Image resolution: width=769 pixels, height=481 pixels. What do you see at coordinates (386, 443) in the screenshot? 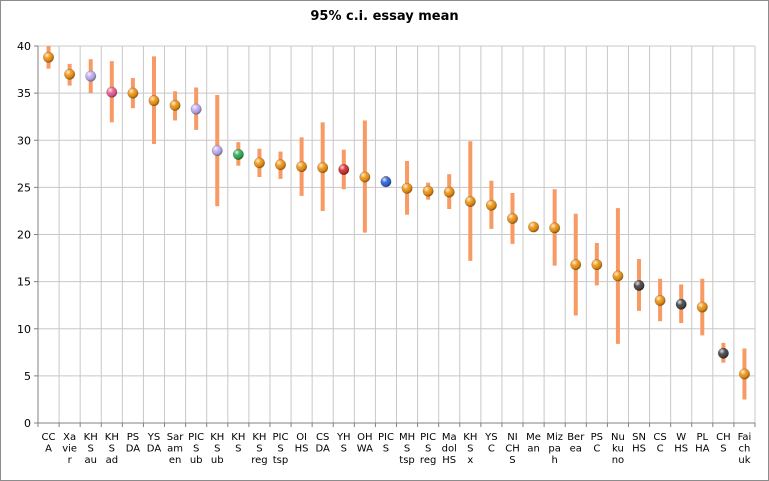
I see `x-tick-label: PIC S` at bounding box center [386, 443].